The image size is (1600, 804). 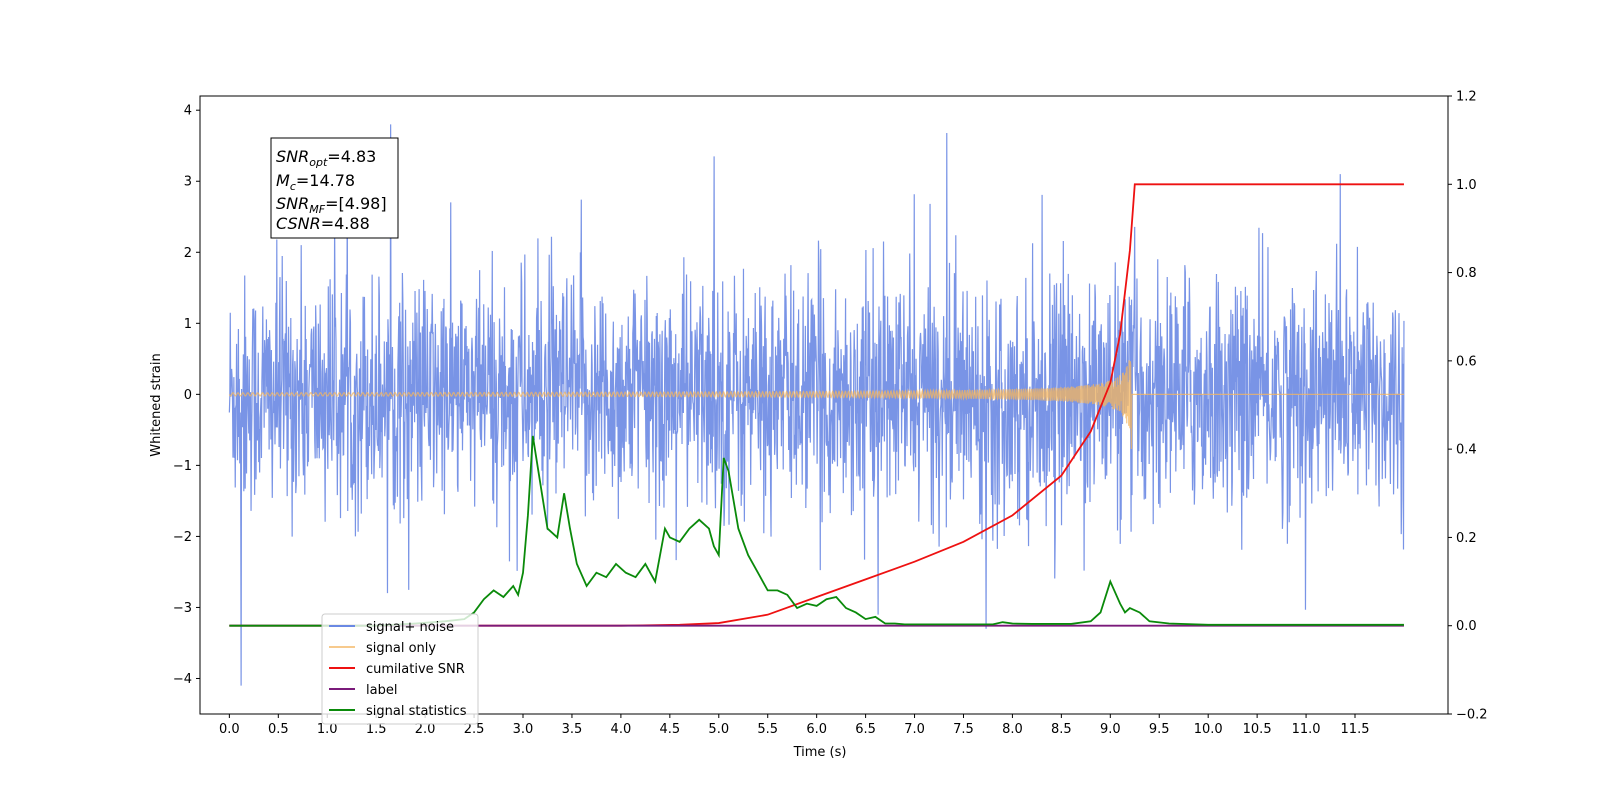 What do you see at coordinates (1466, 538) in the screenshot?
I see `y-right-tick-label: 0.2` at bounding box center [1466, 538].